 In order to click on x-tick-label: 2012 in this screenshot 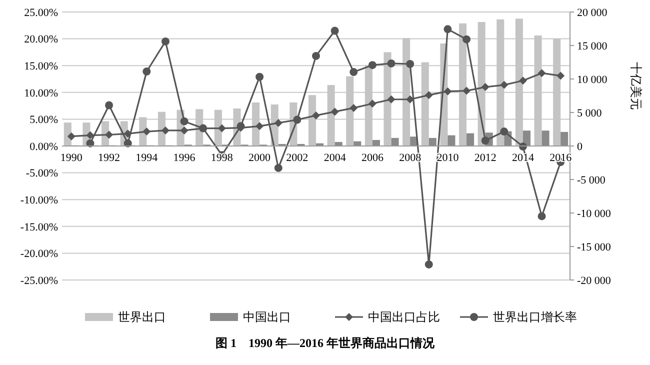, I will do `click(485, 158)`.